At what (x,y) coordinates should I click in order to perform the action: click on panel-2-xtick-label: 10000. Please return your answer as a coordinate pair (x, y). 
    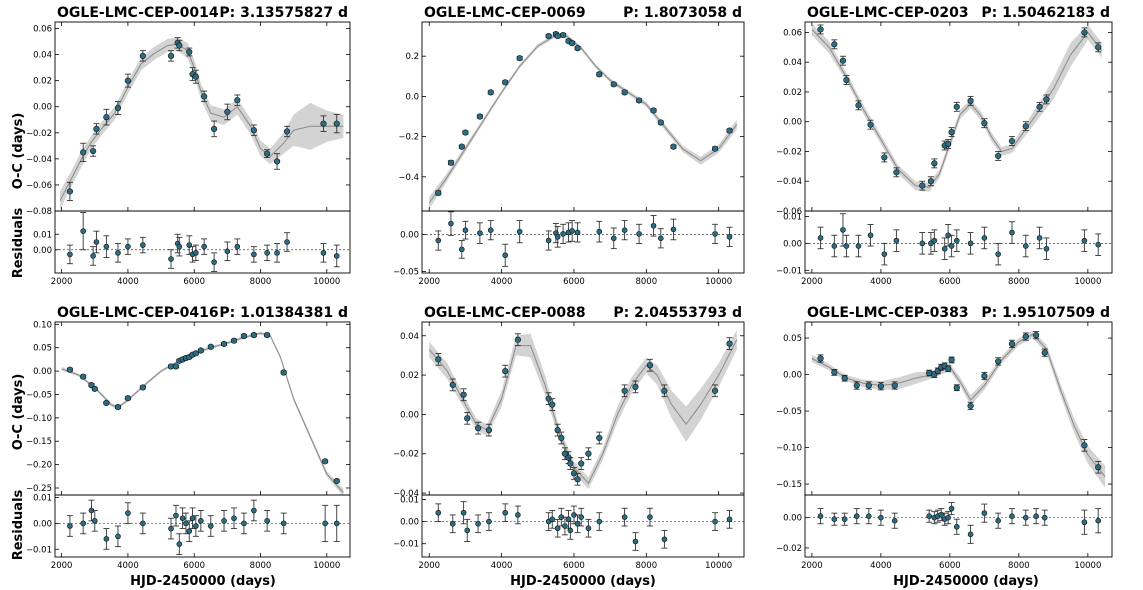
    Looking at the image, I should click on (718, 282).